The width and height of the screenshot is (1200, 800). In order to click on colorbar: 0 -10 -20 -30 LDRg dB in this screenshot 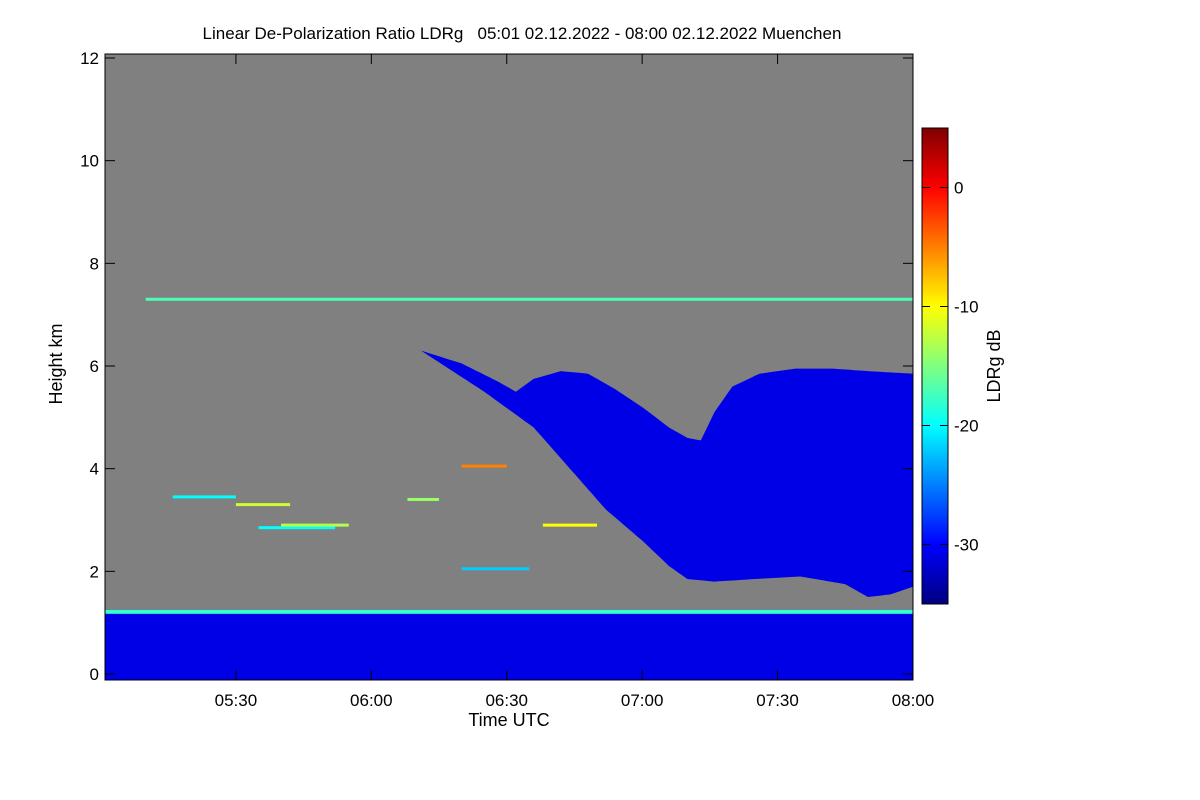, I will do `click(962, 366)`.